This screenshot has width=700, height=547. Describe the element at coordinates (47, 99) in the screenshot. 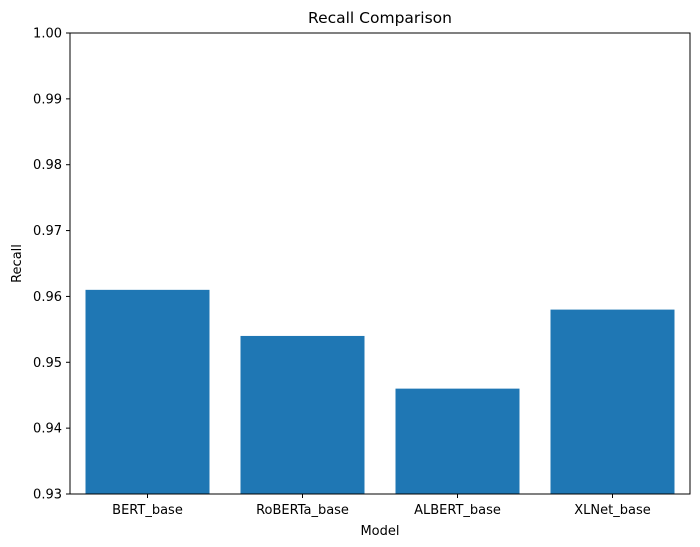

I see `y-tick-label: 0.99` at that location.